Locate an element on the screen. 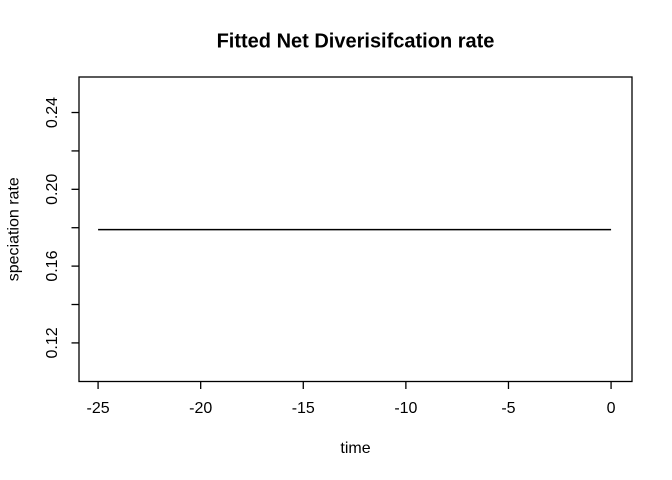  y-axis-title: speciation rate is located at coordinates (14, 229).